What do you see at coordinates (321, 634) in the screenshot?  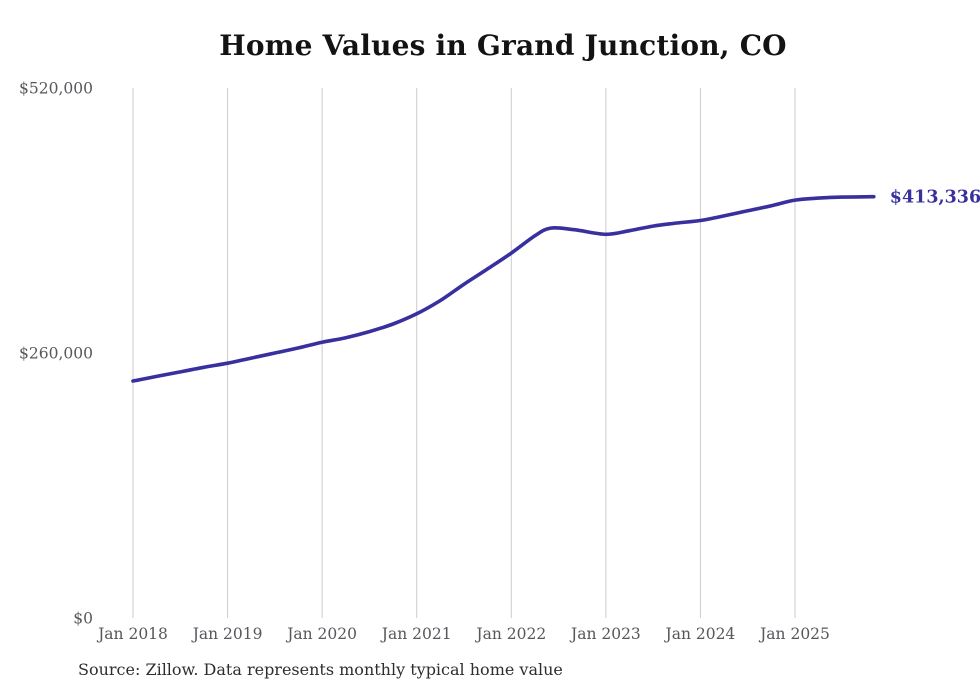 I see `x-tick-label: Jan 2020` at bounding box center [321, 634].